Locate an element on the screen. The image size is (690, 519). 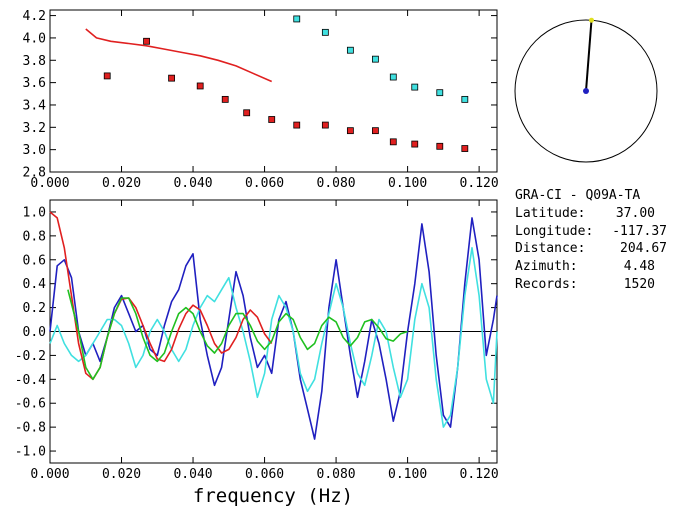
info-value-records: 1520 is located at coordinates (639, 284).